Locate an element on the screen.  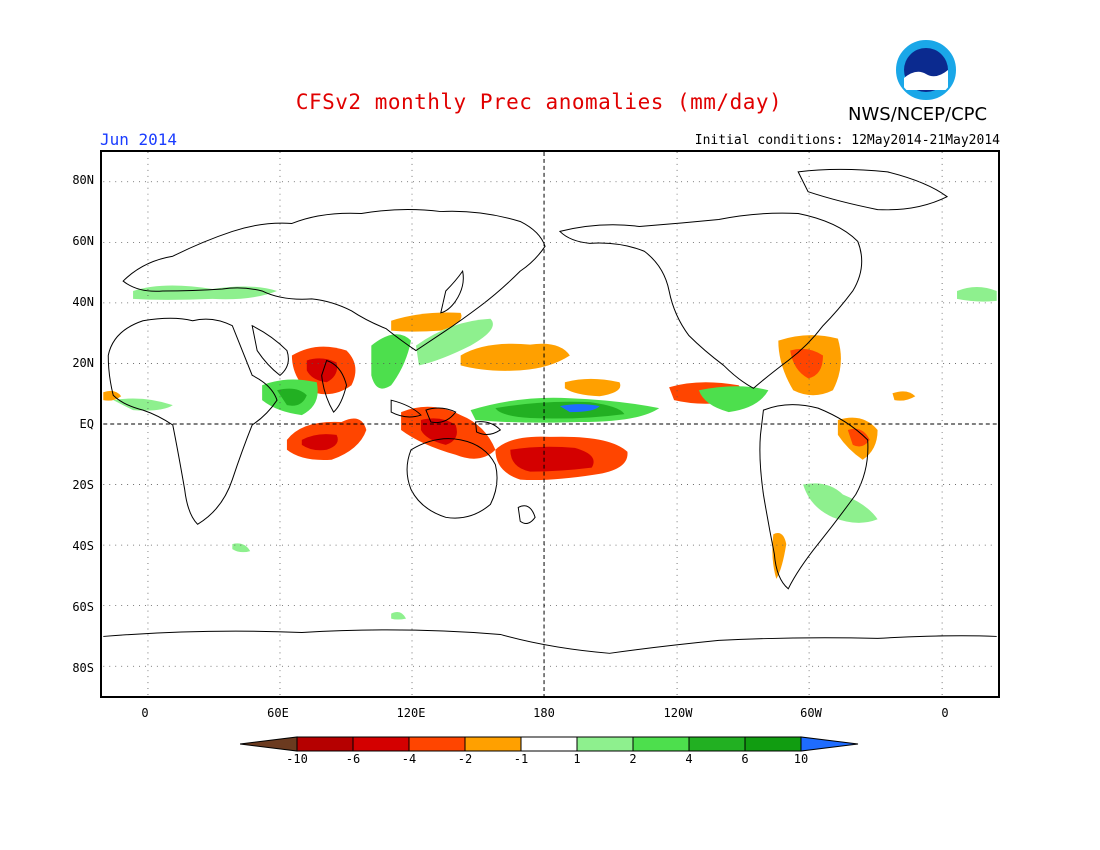
colorbar-label: -1 is located at coordinates (521, 759).